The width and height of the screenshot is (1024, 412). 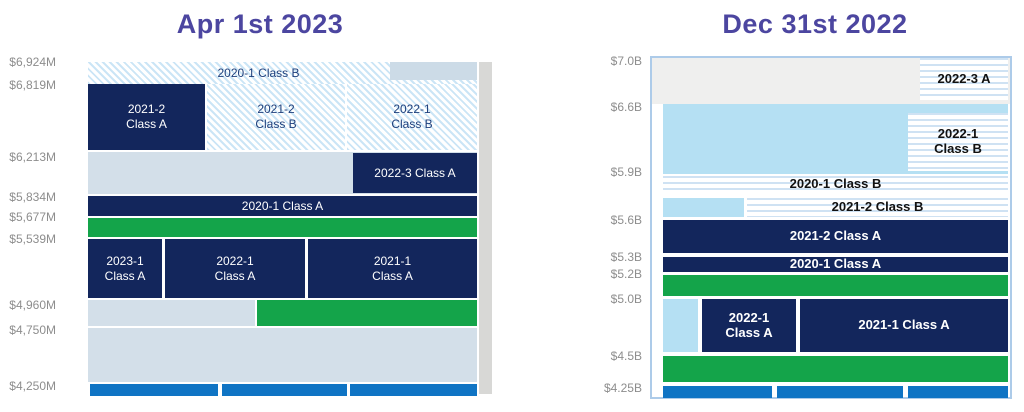 I want to click on y-tick-label: $6,213M, so click(x=32, y=157).